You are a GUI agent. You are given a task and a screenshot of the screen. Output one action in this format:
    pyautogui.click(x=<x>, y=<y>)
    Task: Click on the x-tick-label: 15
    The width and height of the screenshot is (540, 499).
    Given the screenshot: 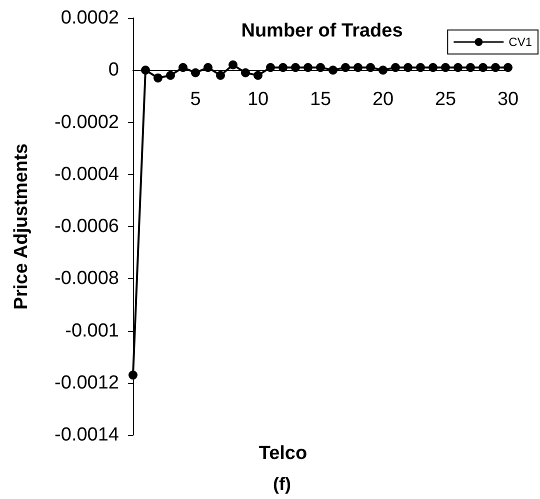 What is the action you would take?
    pyautogui.click(x=321, y=99)
    